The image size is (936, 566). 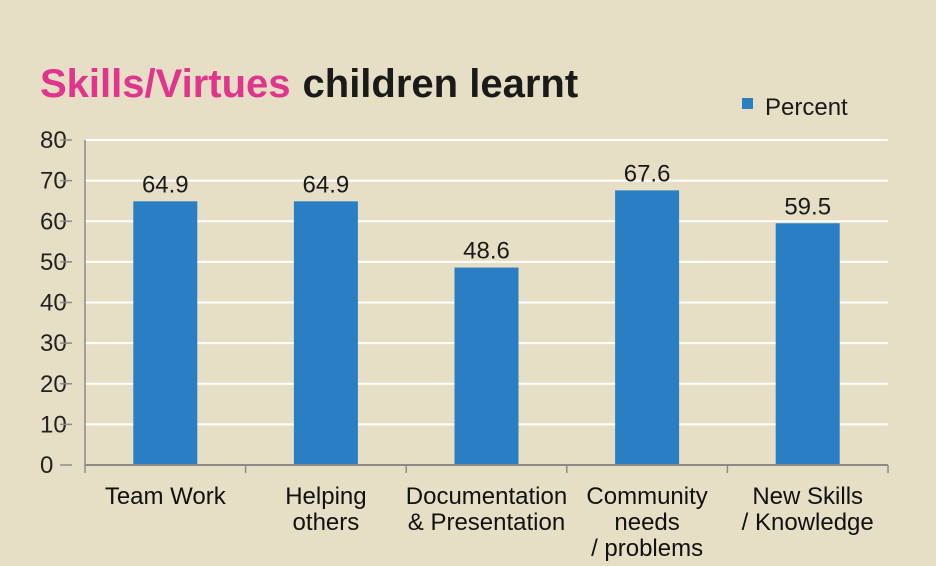 What do you see at coordinates (486, 212) in the screenshot?
I see `data-labels: 64.9 64.9 48.6 67.6 59.5` at bounding box center [486, 212].